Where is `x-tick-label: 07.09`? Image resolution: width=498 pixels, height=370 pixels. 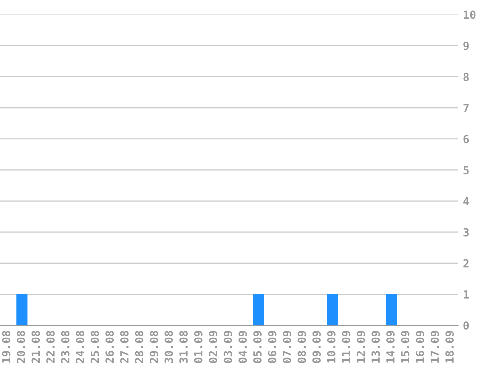 x-tick-label: 07.09 is located at coordinates (287, 347).